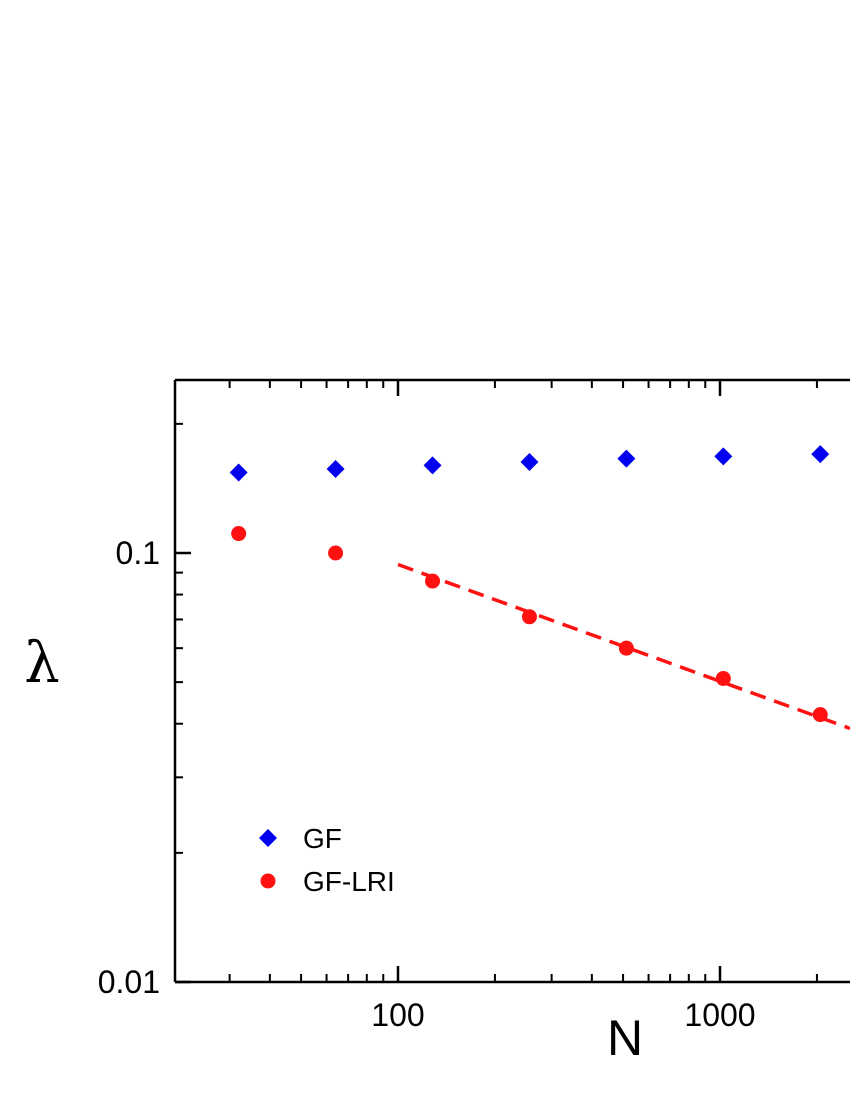 This screenshot has width=850, height=1100. I want to click on legend-circle, so click(268, 881).